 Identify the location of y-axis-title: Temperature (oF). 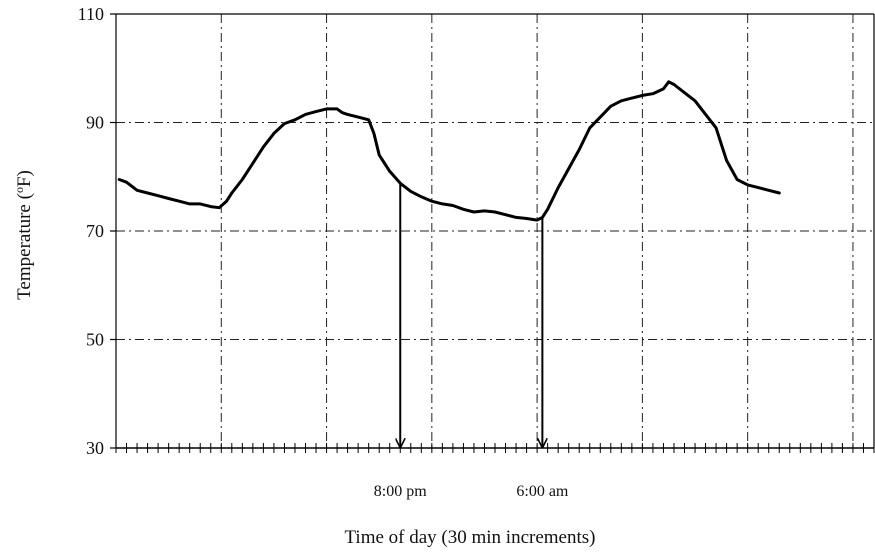
(23, 235).